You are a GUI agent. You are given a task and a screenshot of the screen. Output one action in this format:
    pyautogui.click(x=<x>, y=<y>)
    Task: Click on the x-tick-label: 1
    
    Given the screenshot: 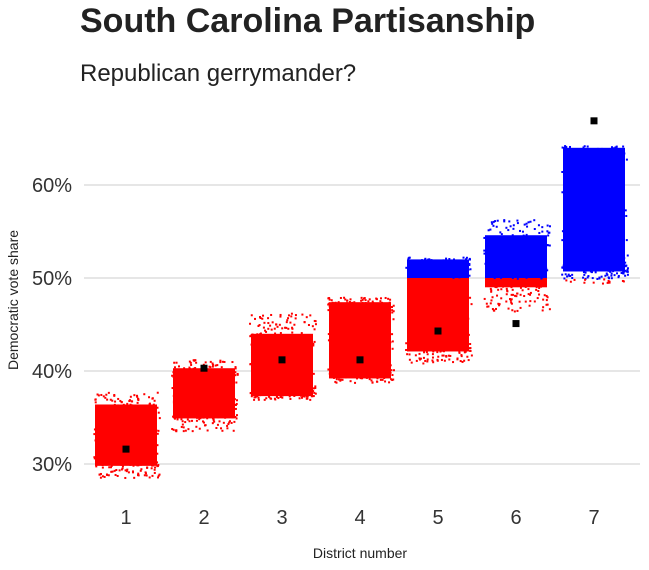 What is the action you would take?
    pyautogui.click(x=125, y=518)
    